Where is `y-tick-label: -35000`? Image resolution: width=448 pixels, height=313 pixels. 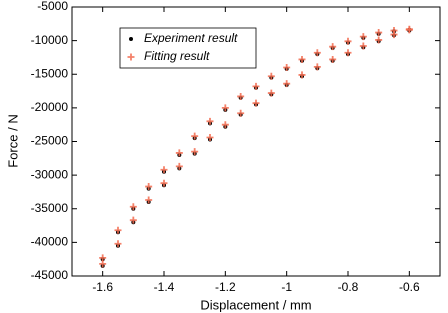
y-tick-label: -35000 is located at coordinates (50, 208).